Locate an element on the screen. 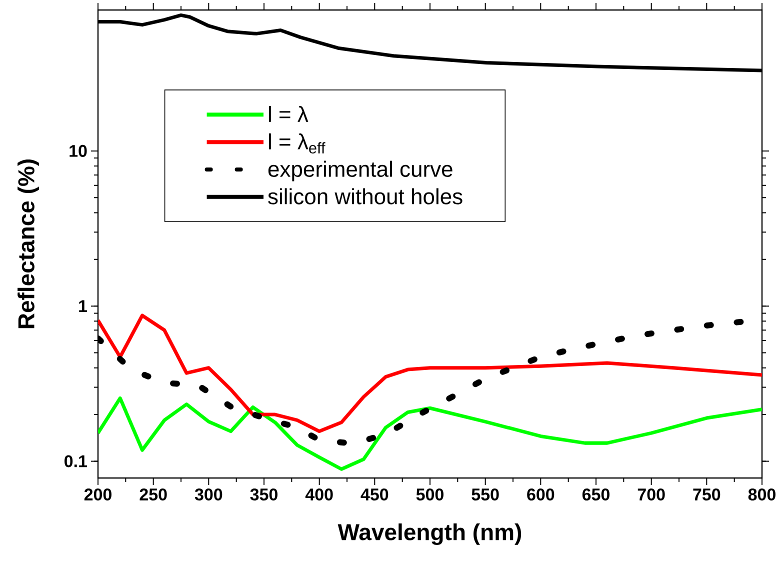 This screenshot has height=583, width=782. y-tick-label: 1 is located at coordinates (83, 306).